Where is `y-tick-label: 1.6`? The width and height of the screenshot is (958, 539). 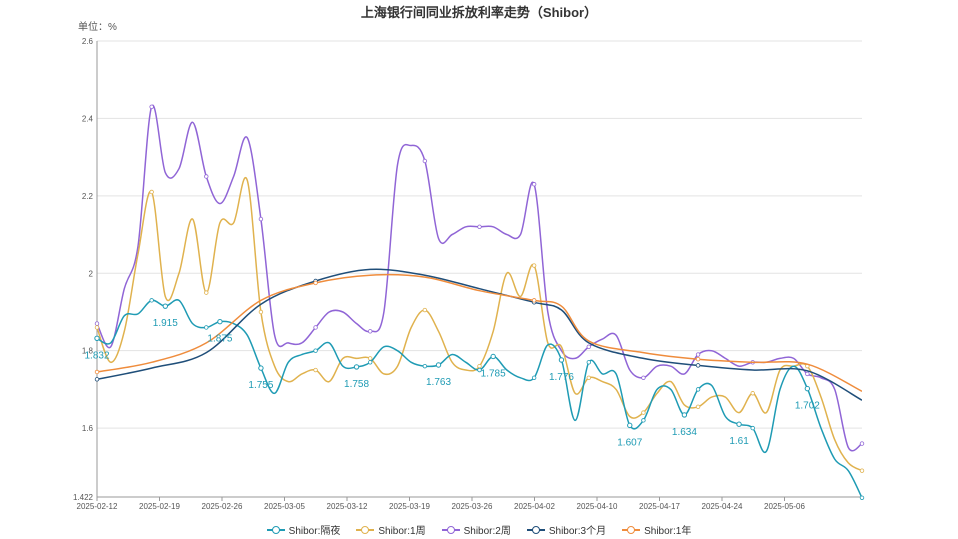 y-tick-label: 1.6 is located at coordinates (88, 428).